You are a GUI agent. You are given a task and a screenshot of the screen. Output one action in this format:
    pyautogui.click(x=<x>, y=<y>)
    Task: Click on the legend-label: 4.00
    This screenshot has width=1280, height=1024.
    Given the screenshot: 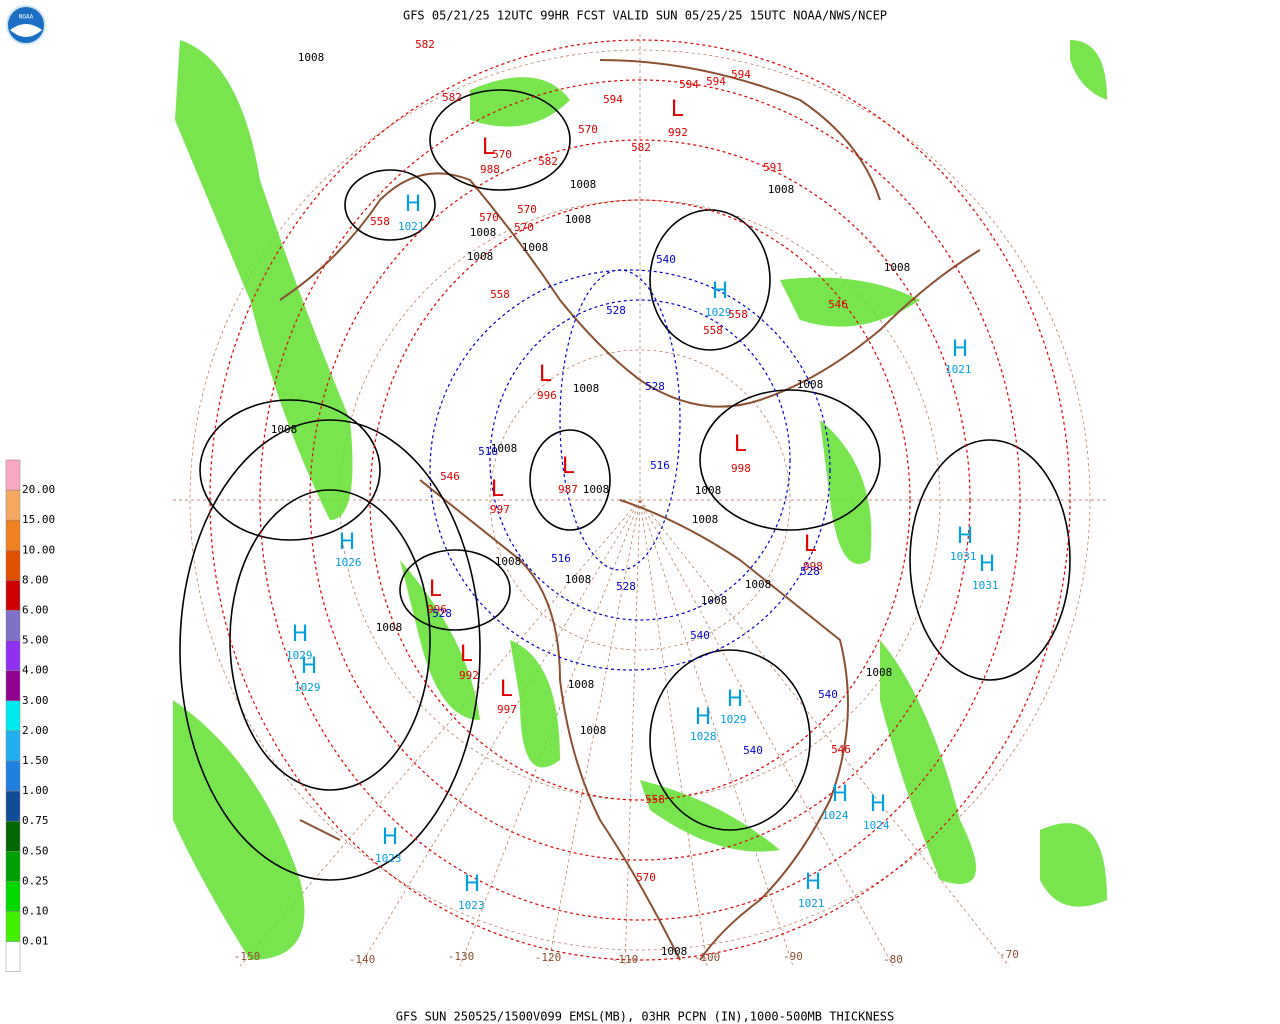 What is the action you would take?
    pyautogui.click(x=35, y=670)
    